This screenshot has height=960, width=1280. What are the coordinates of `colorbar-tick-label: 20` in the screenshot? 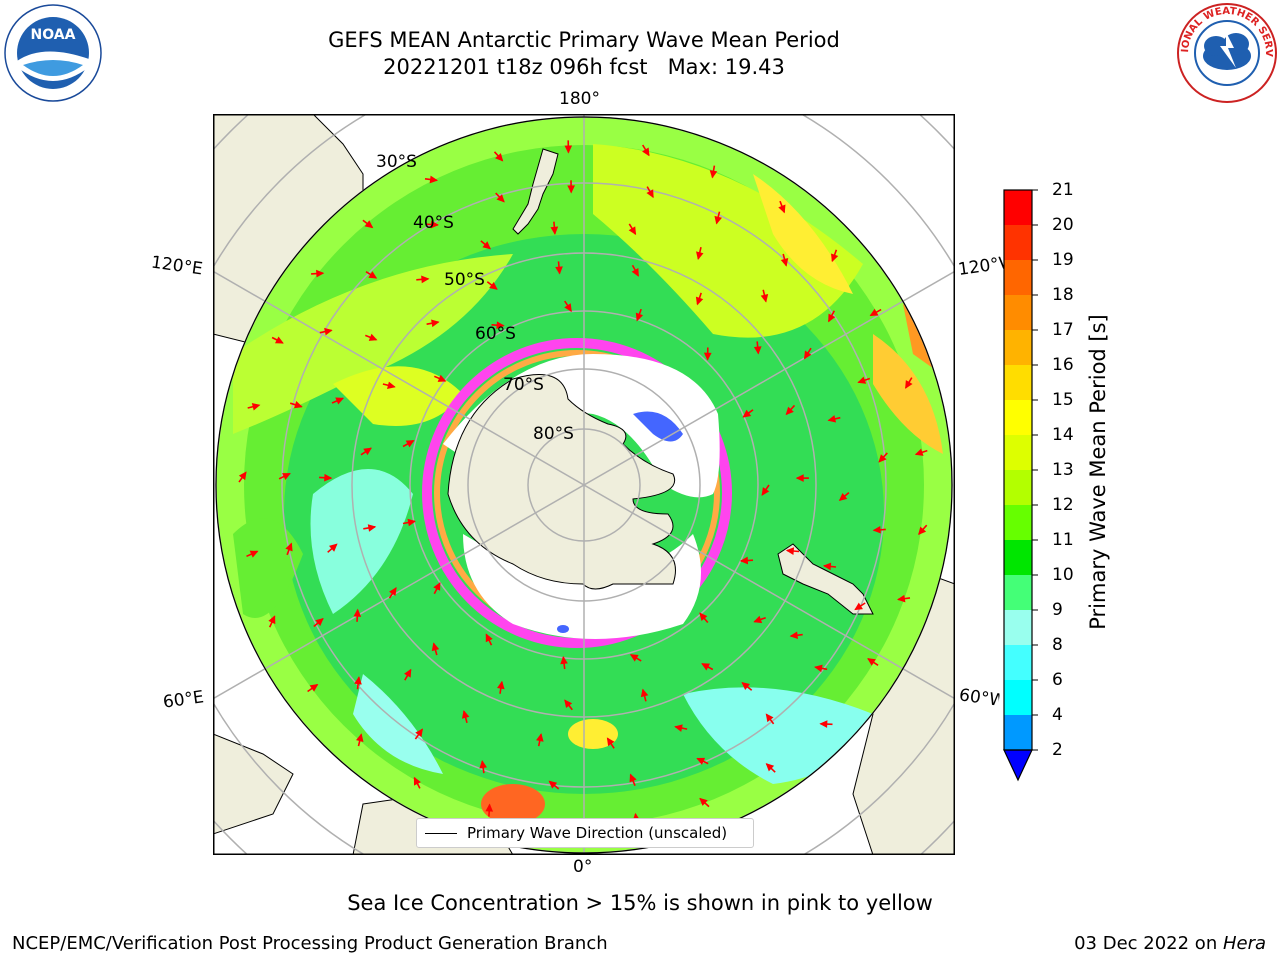 It's located at (1063, 225).